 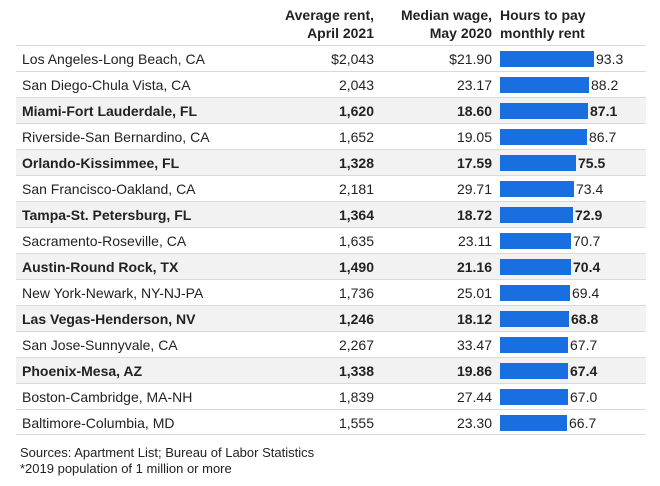 I want to click on metro-label: Boston-Cambridge, MA-NH, so click(x=107, y=397).